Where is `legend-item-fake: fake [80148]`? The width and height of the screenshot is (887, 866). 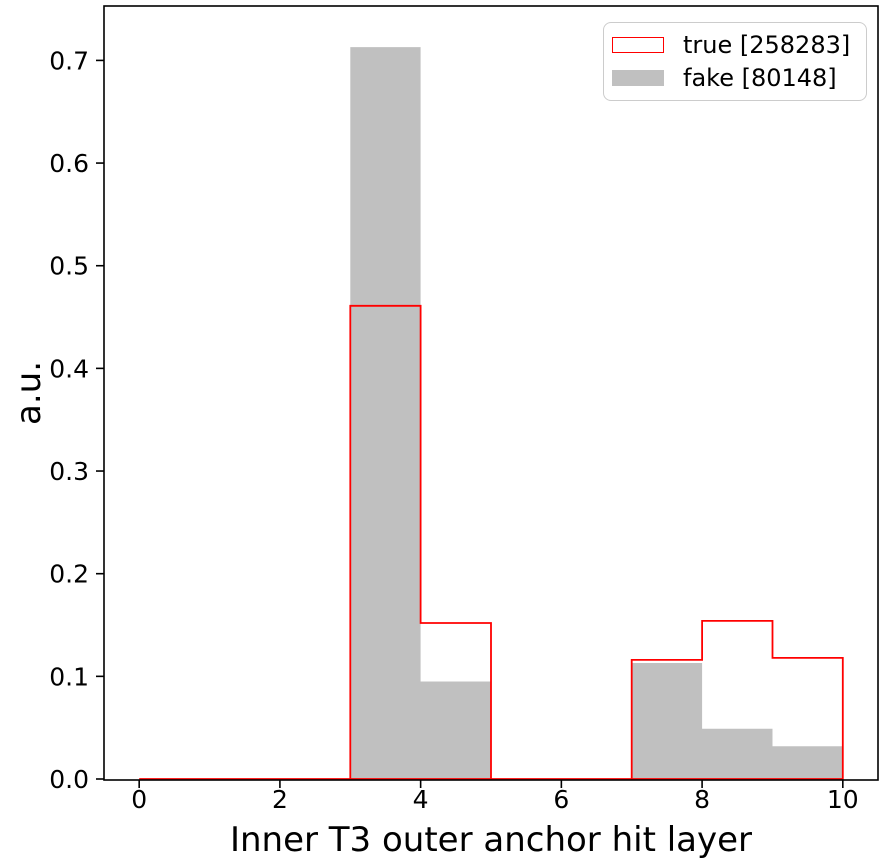 legend-item-fake: fake [80148] is located at coordinates (735, 78).